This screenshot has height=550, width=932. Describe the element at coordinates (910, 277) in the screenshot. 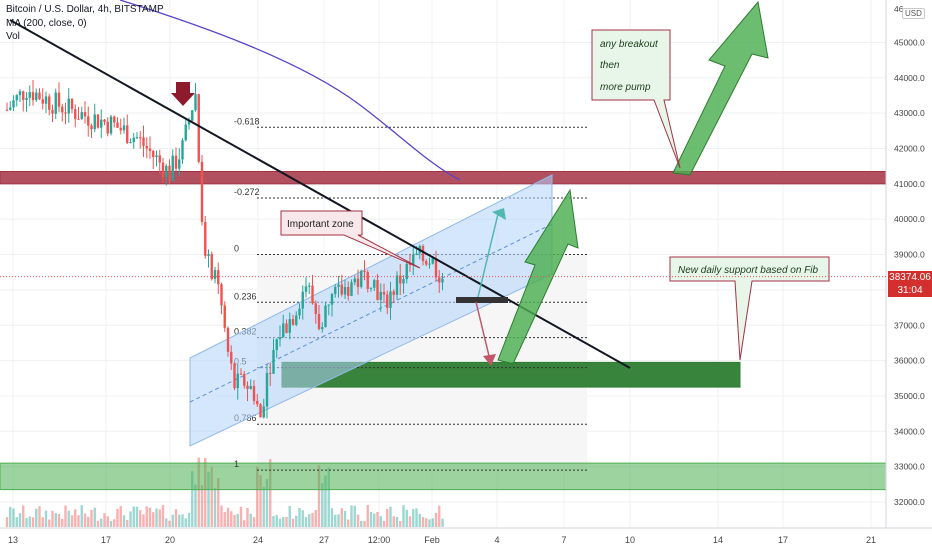

I see `last-price: 38374.06` at that location.